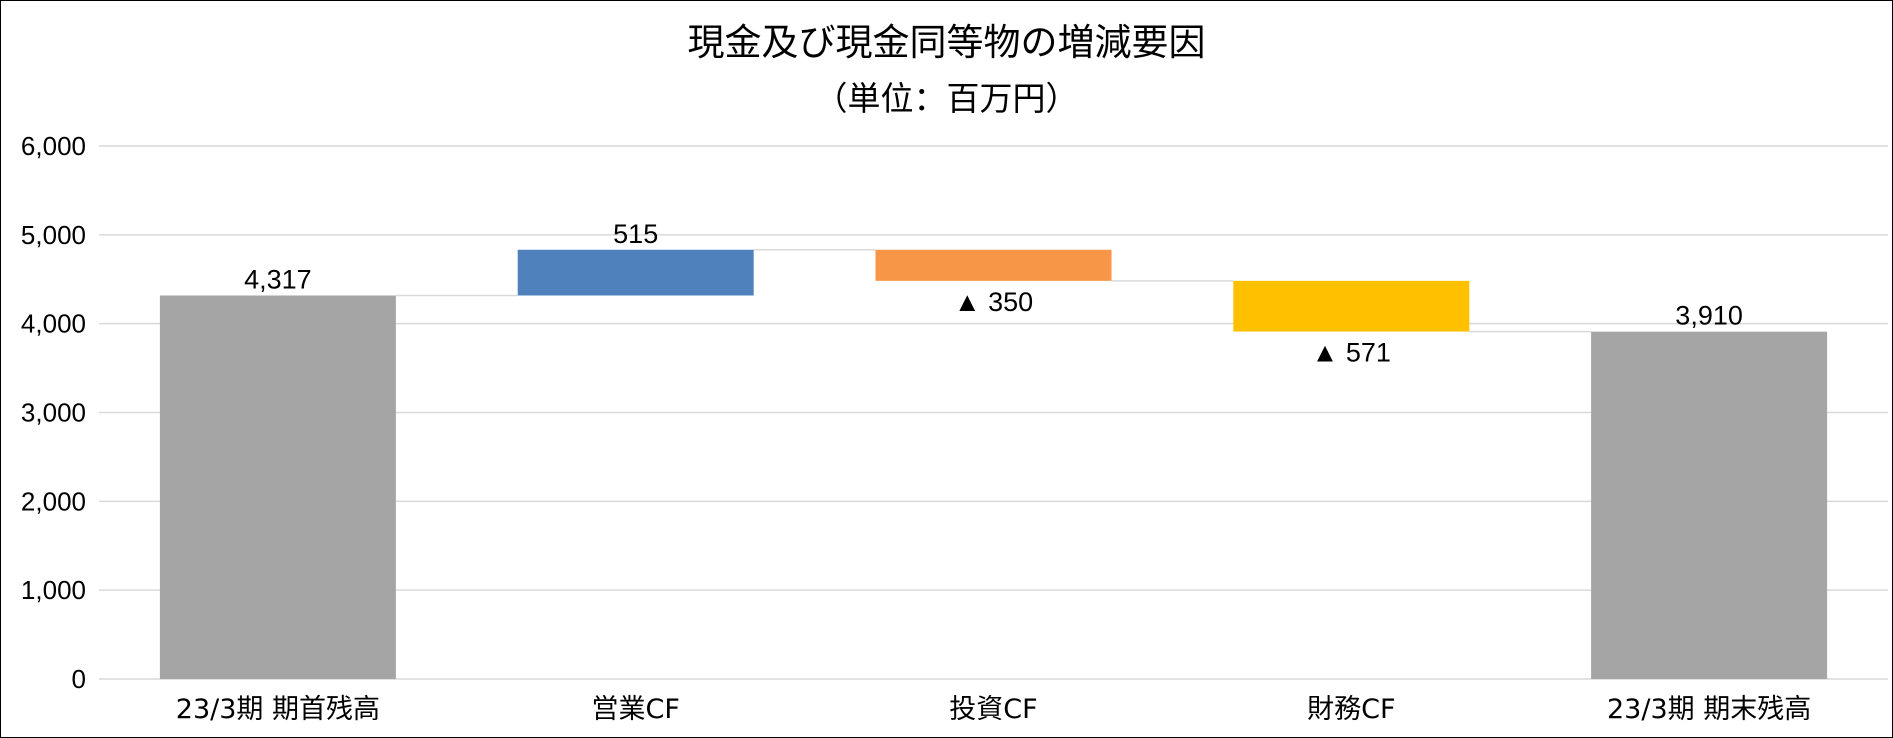  I want to click on y-tick-label: 4,000, so click(53, 324).